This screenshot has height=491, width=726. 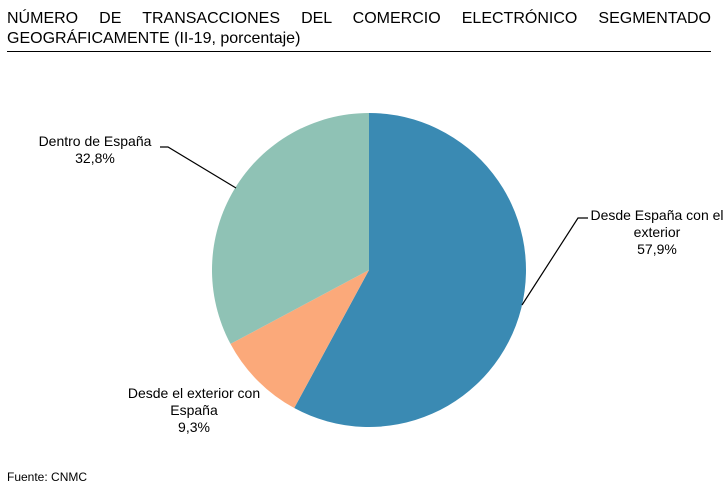 I want to click on value-label: 57,9%, so click(x=657, y=249).